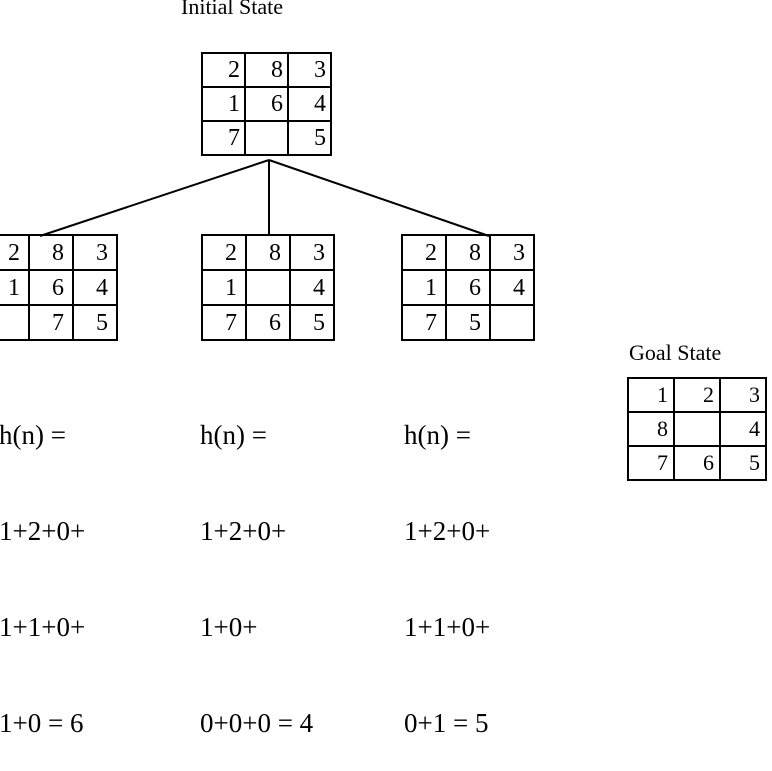 The height and width of the screenshot is (771, 772). I want to click on tree-edges, so click(264, 198).